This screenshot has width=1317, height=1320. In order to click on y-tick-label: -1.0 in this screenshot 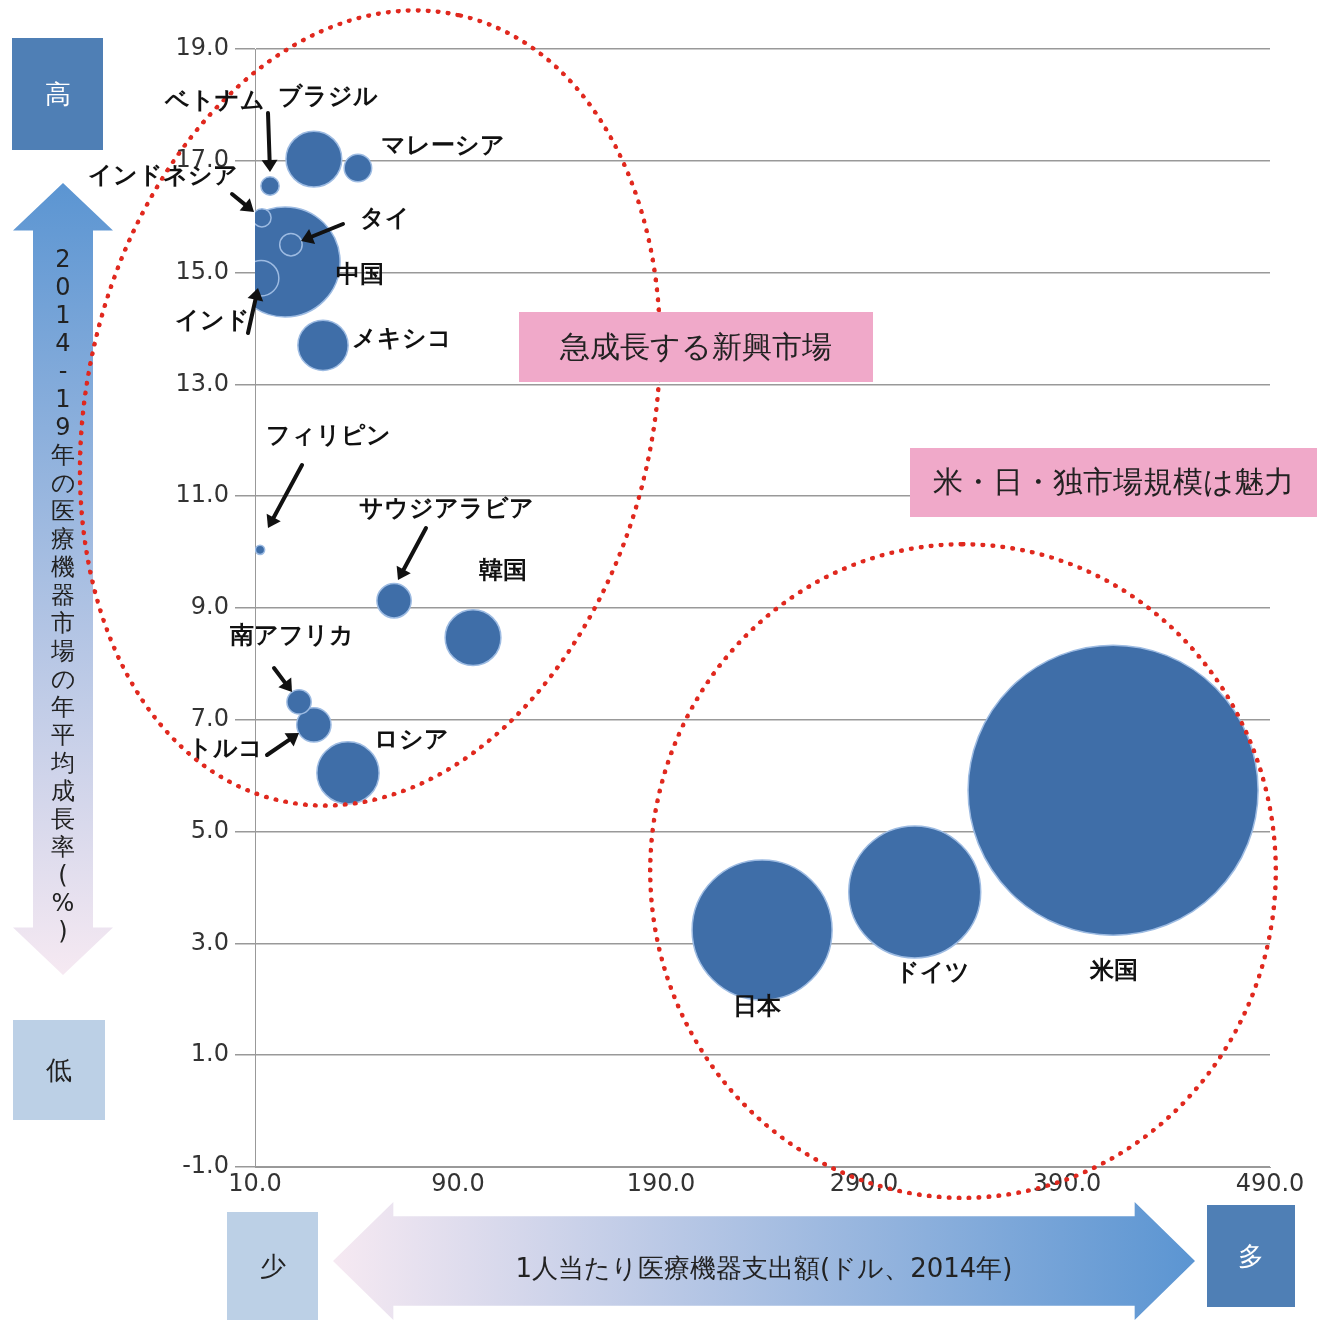, I will do `click(205, 1165)`.